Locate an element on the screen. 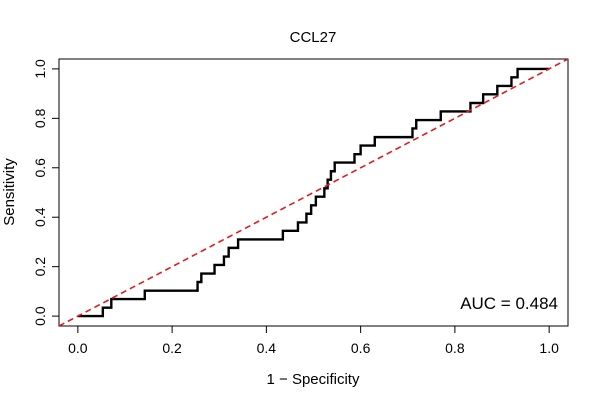  y-tick-label: 0.2 is located at coordinates (40, 267).